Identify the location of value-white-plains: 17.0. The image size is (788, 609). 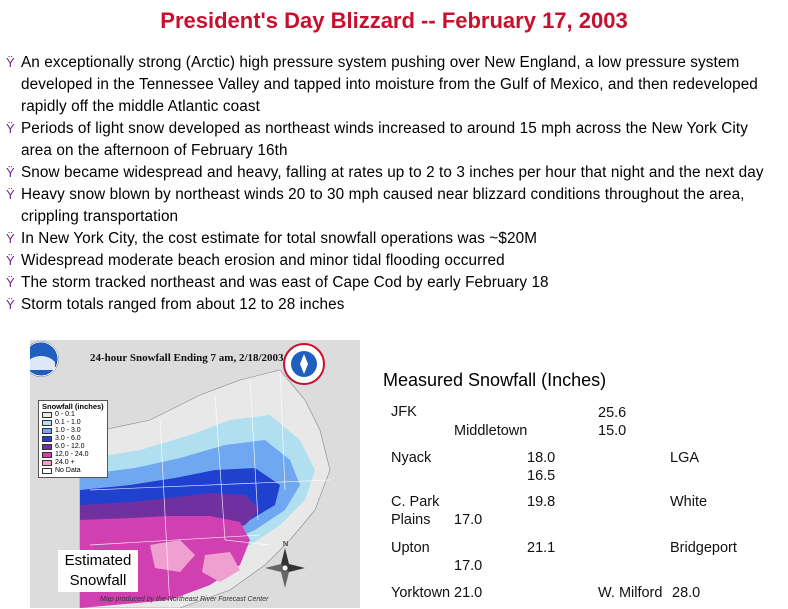
(468, 520).